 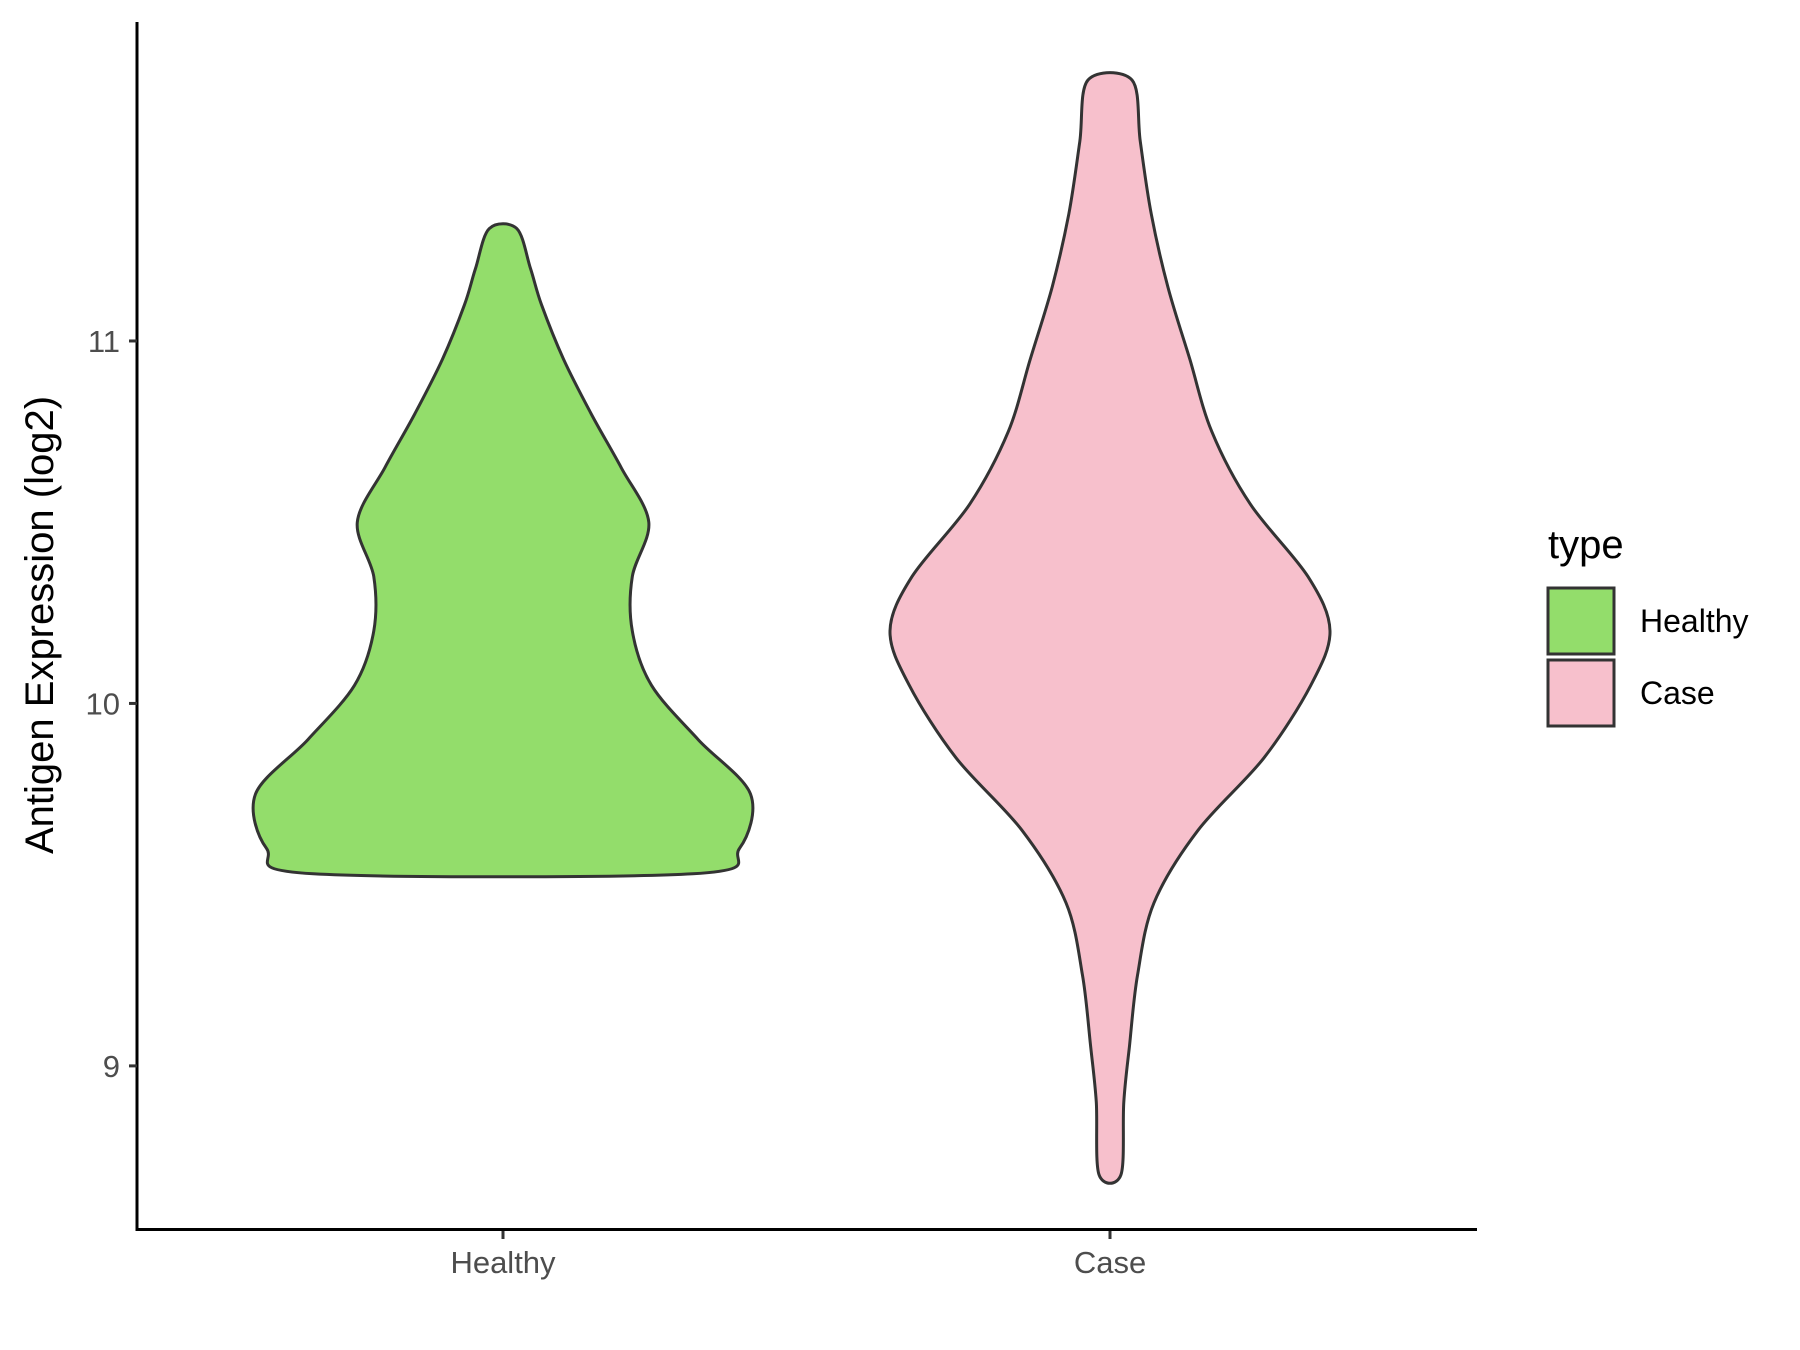 I want to click on legend: type Healthy Case, so click(x=1647, y=625).